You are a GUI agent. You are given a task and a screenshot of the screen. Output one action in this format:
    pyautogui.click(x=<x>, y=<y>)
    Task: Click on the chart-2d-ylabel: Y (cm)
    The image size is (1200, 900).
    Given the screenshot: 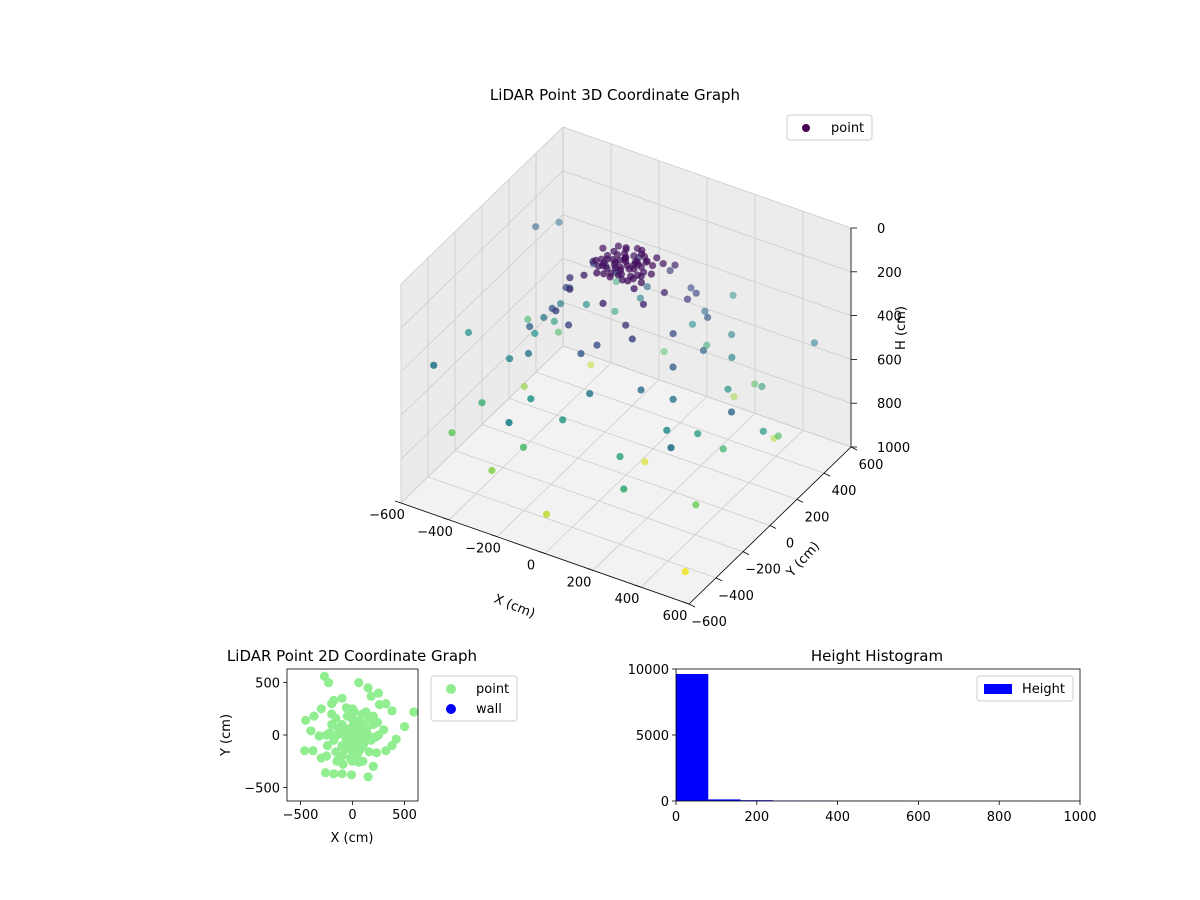 What is the action you would take?
    pyautogui.click(x=226, y=735)
    